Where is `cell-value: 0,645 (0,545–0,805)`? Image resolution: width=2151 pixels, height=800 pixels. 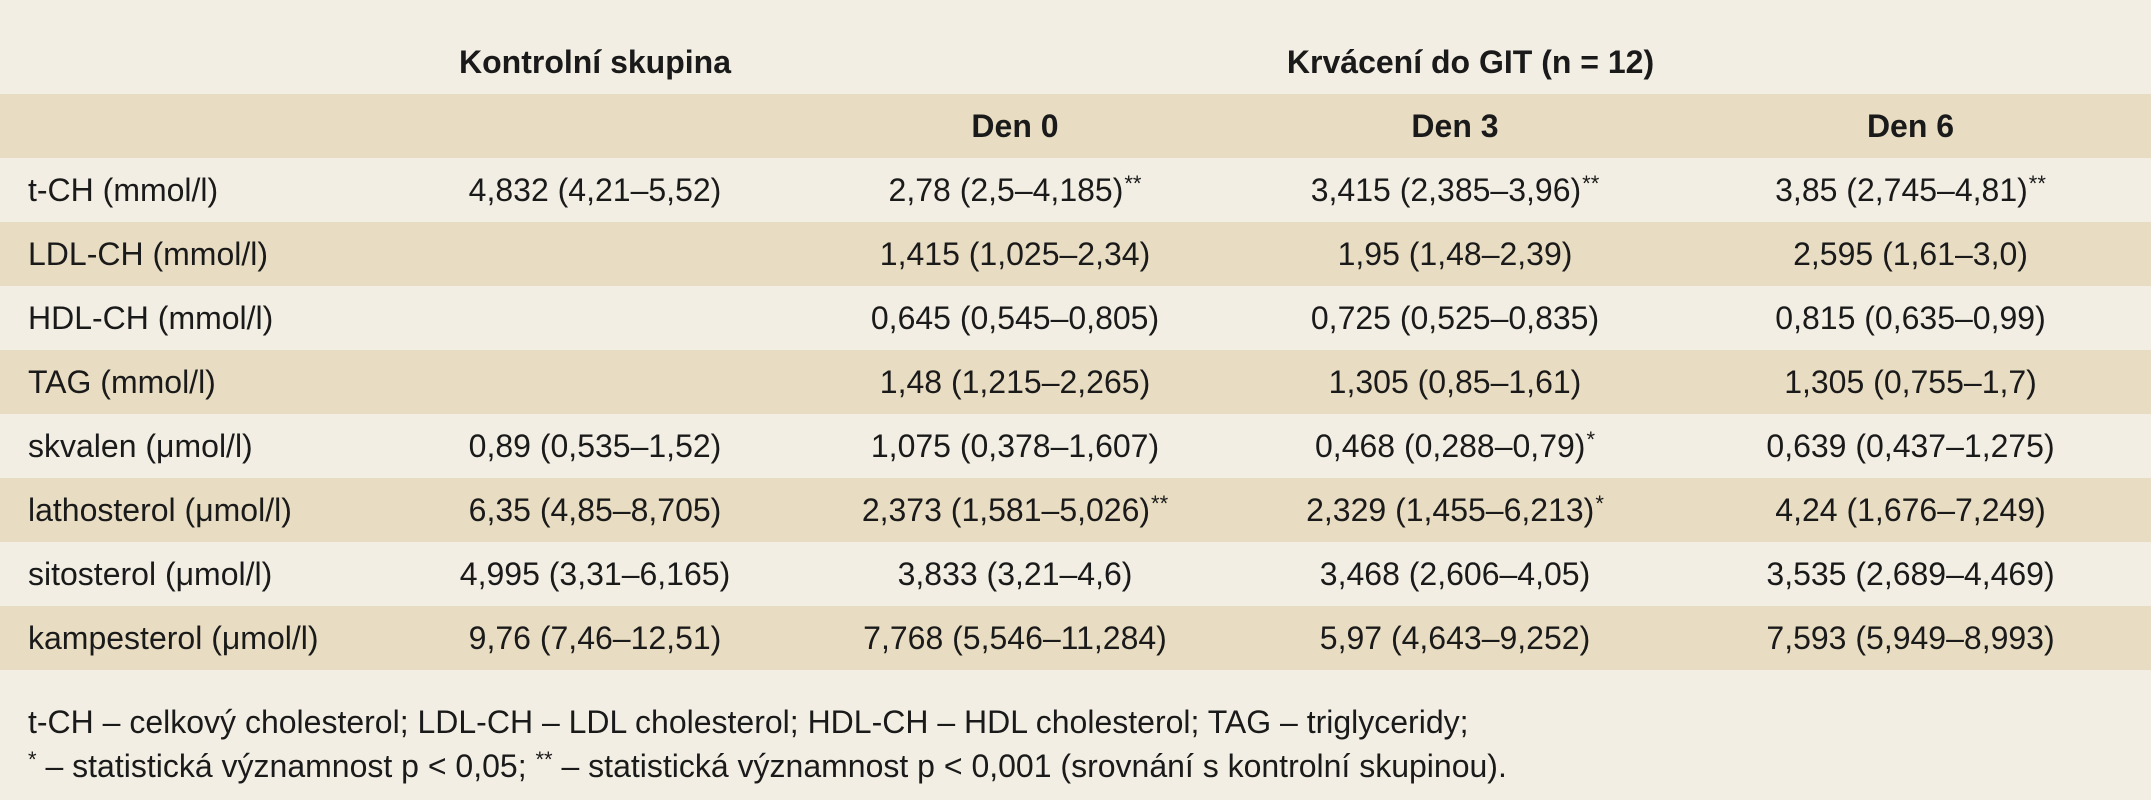 cell-value: 0,645 (0,545–0,805) is located at coordinates (1015, 318).